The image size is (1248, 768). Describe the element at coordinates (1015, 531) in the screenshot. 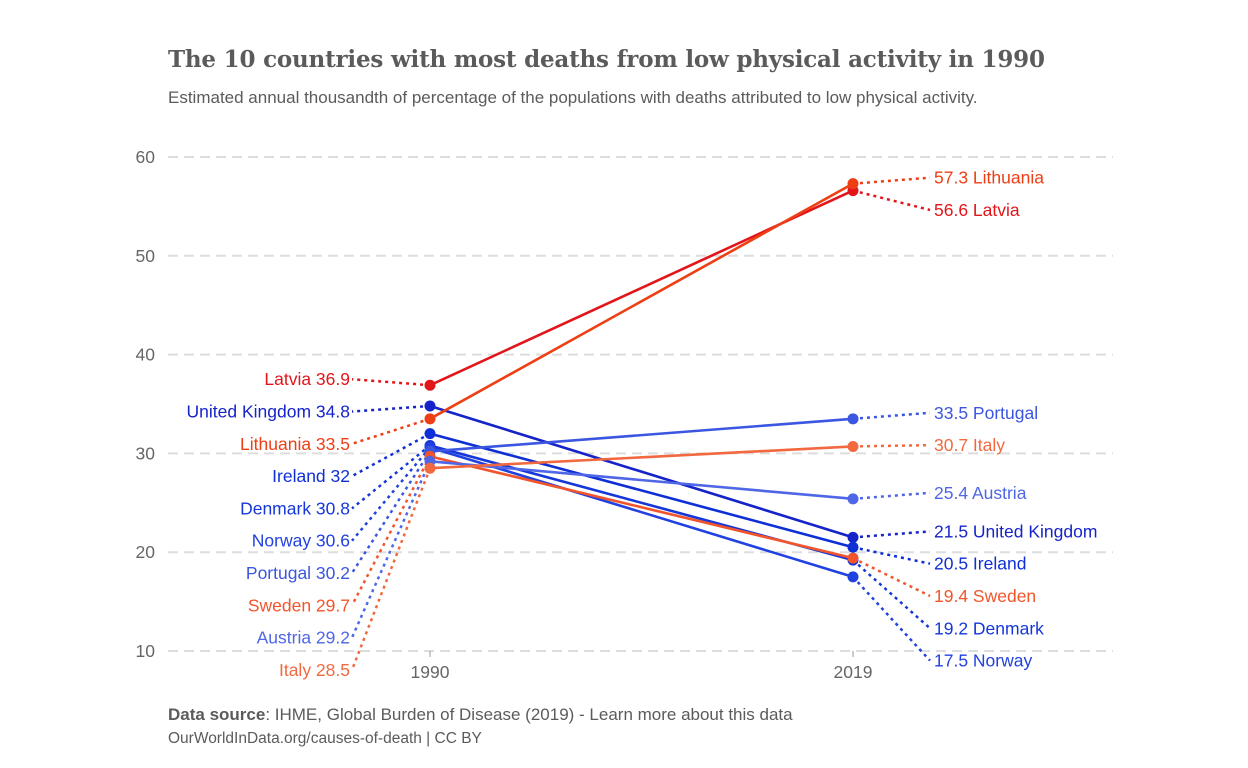

I see `label-2019-united-kingdom: 21.5 United Kingdom` at that location.